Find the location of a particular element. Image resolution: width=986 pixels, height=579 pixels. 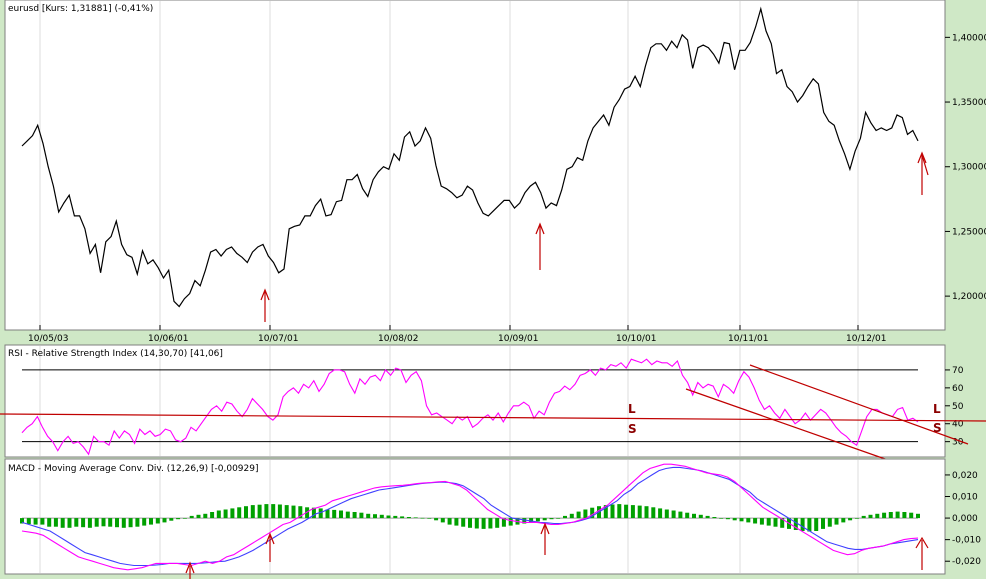

macd-y-axis: 0,020 0,010 0,000 -0,010 -0,020 is located at coordinates (963, 519).